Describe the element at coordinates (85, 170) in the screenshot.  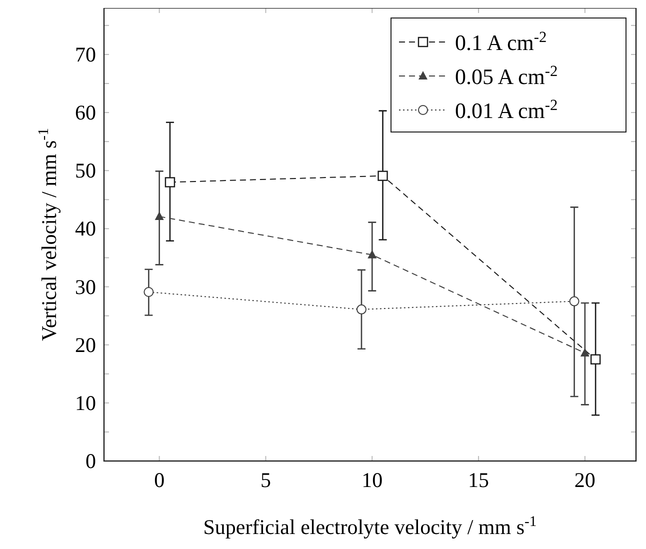
I see `y-tick-label: 50` at that location.